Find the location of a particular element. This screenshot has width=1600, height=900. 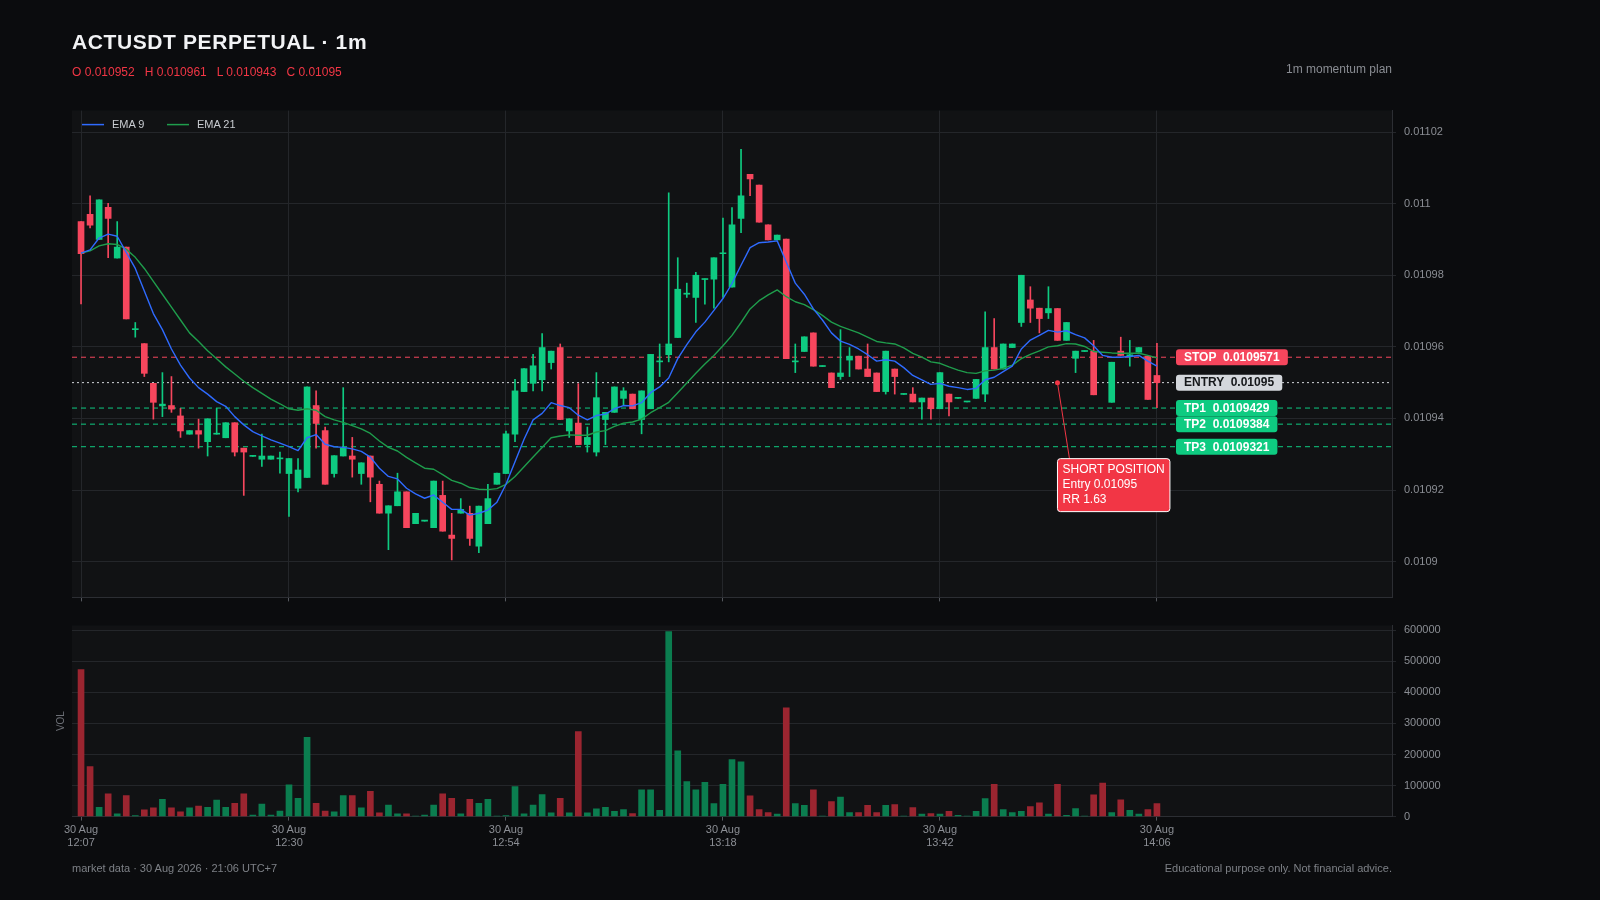

text: market data · 30 Aug 2026 · 21:06 UTC+7 is located at coordinates (175, 868).